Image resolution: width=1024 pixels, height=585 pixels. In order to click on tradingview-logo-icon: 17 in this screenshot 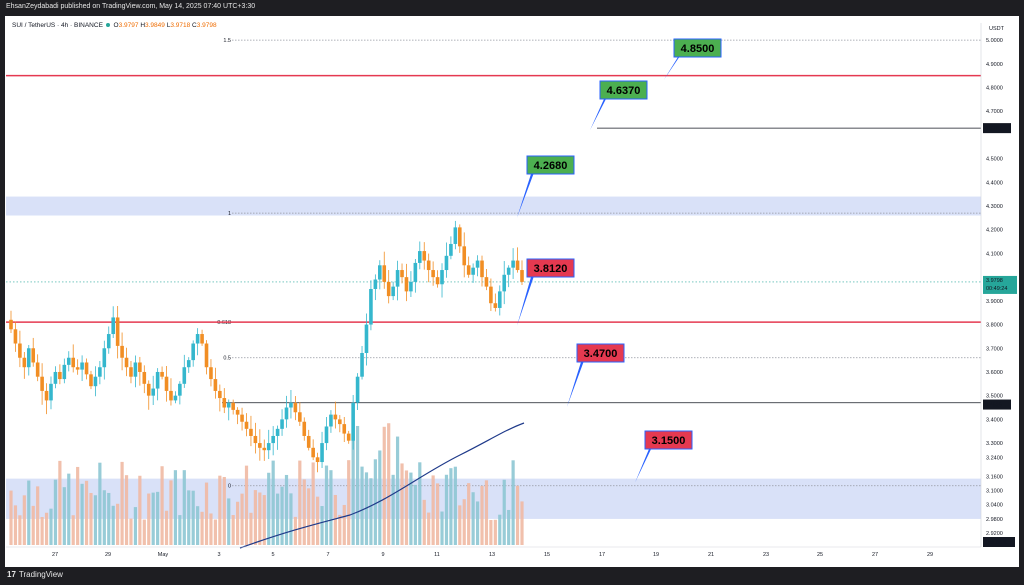, I will do `click(11, 574)`.